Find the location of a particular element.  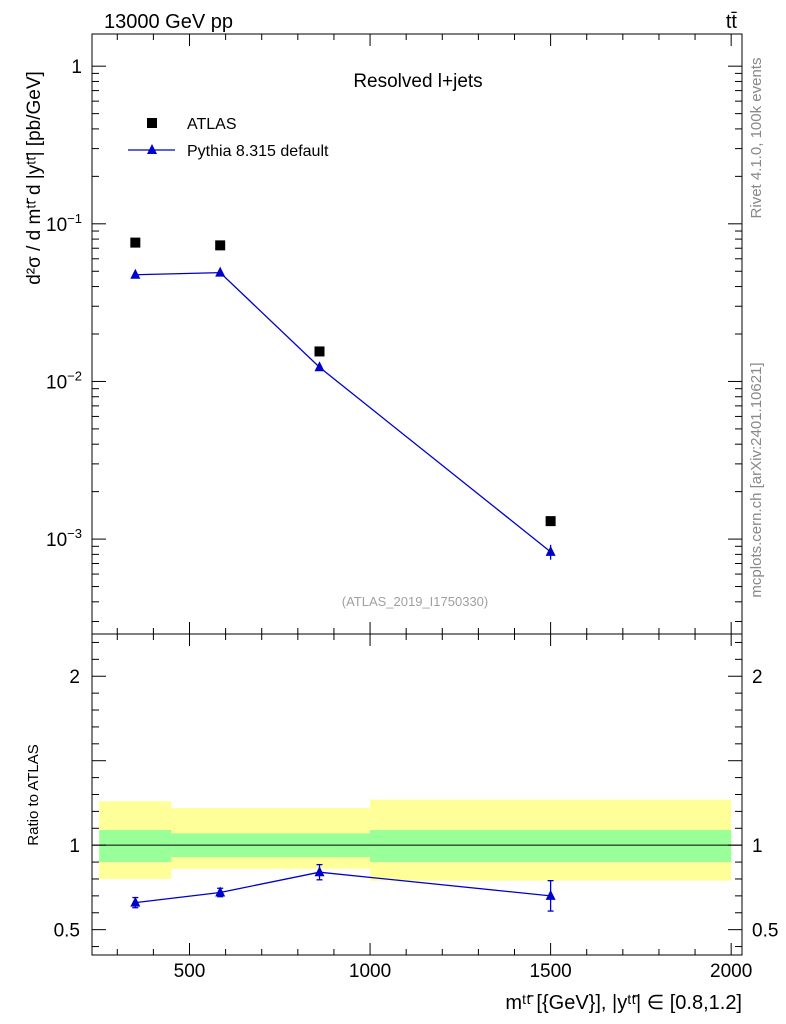

ratio-uncertainty-bands is located at coordinates (415, 840).